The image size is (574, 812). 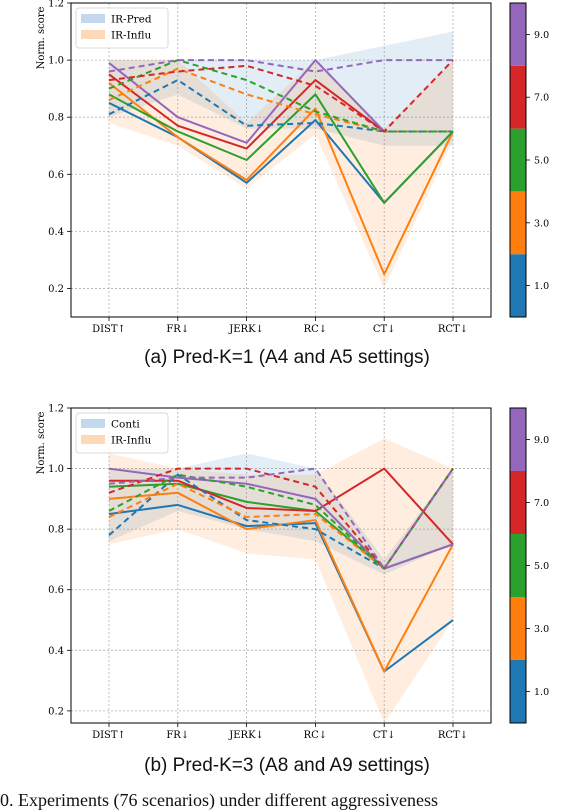 What do you see at coordinates (287, 357) in the screenshot?
I see `caption-panel-a: (a) Pred-K=1 (A4 and A5 settings)` at bounding box center [287, 357].